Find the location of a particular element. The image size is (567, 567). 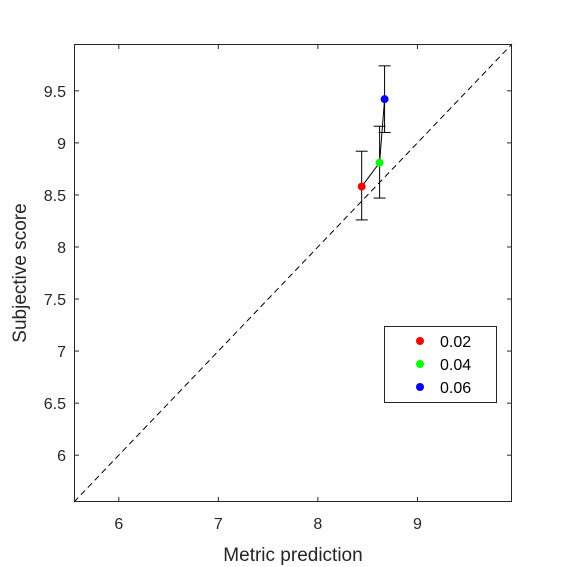

data-point-0.04 is located at coordinates (379, 162).